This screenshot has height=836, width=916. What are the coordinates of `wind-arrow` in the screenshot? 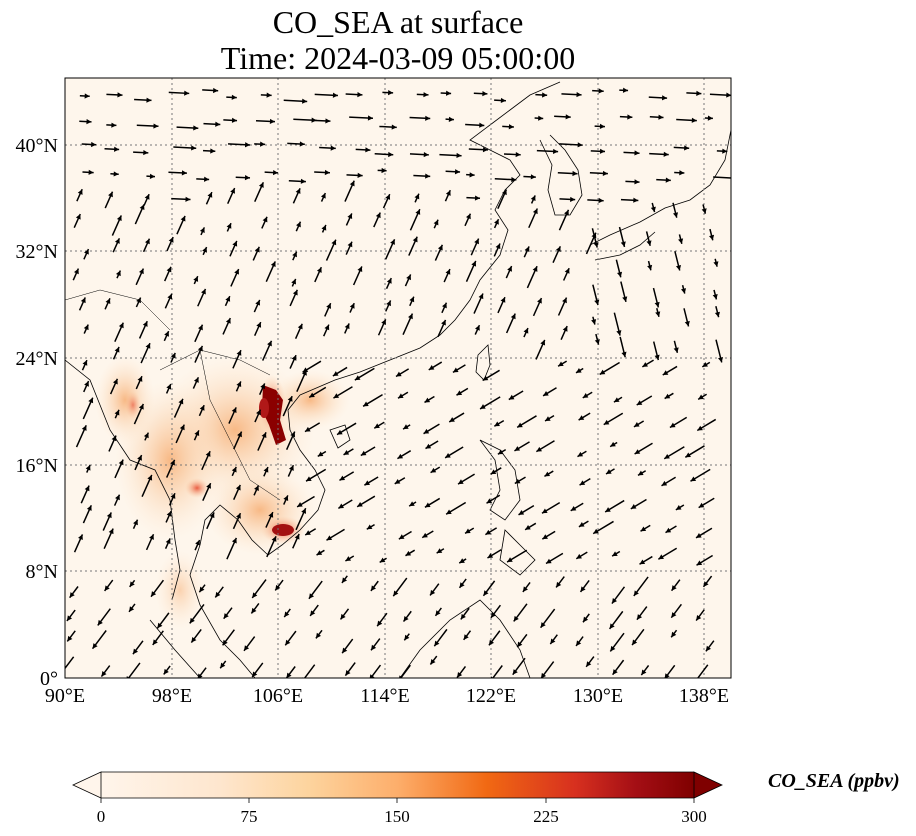 It's located at (702, 671).